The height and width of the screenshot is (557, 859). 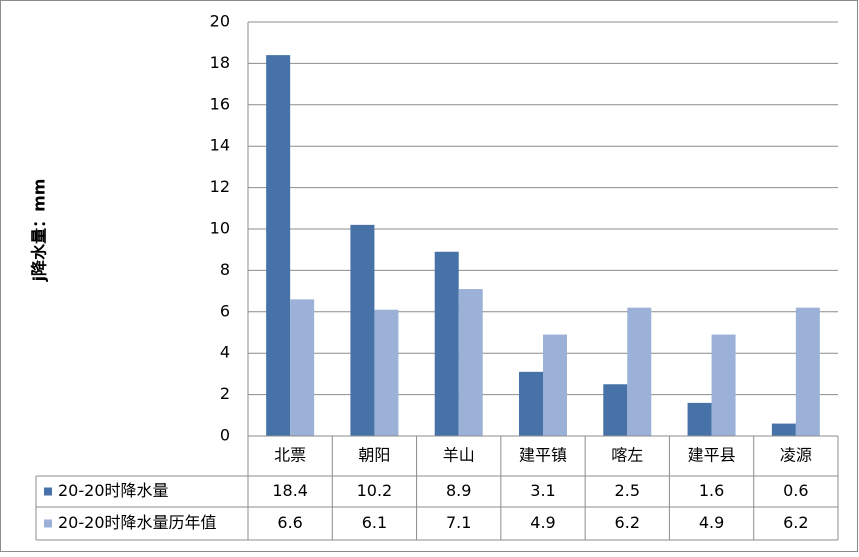 What do you see at coordinates (712, 455) in the screenshot?
I see `x-tick-label: 建平县` at bounding box center [712, 455].